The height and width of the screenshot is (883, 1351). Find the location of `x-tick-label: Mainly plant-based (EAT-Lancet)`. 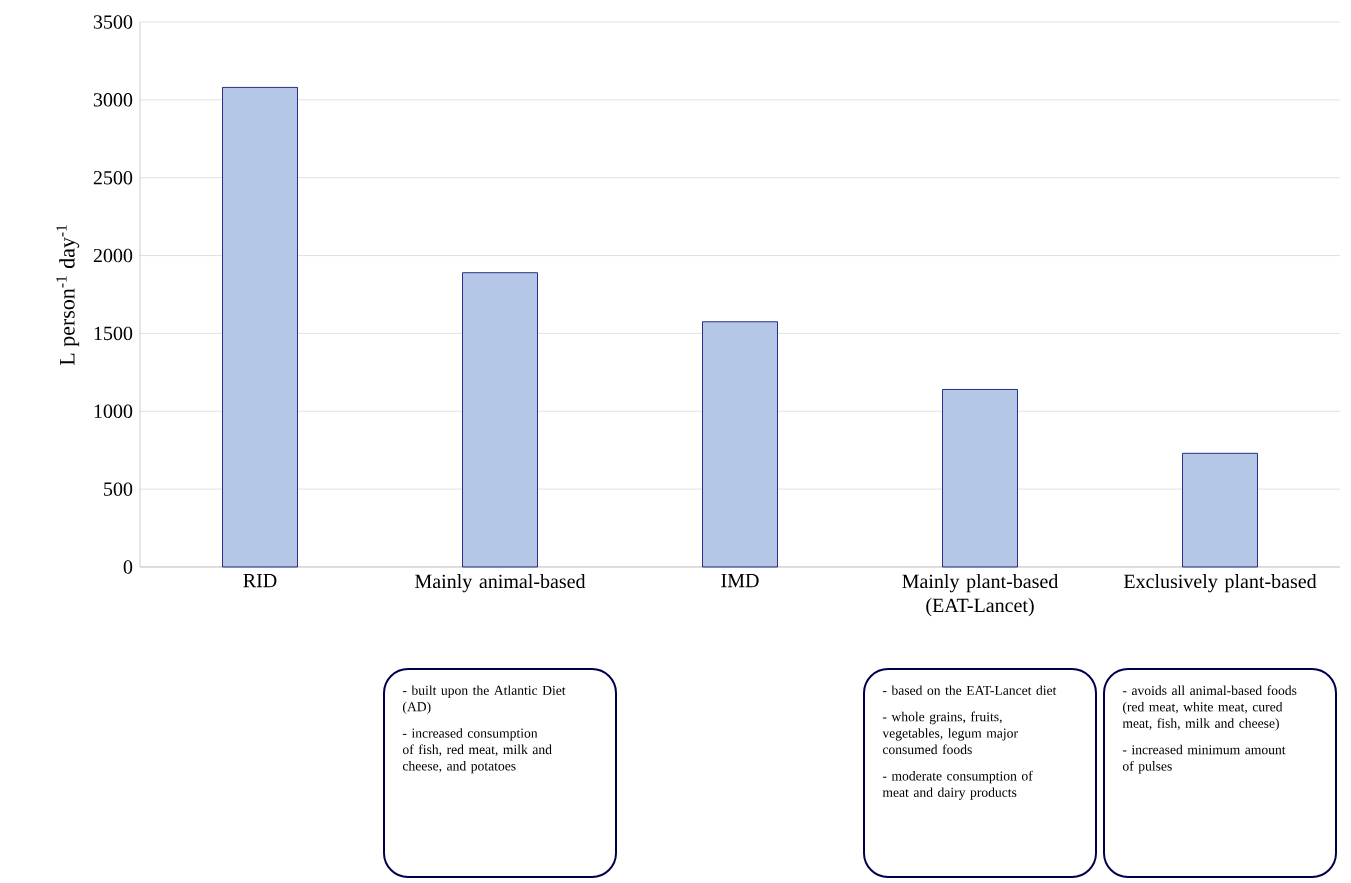

x-tick-label: Mainly plant-based (EAT-Lancet) is located at coordinates (980, 595).